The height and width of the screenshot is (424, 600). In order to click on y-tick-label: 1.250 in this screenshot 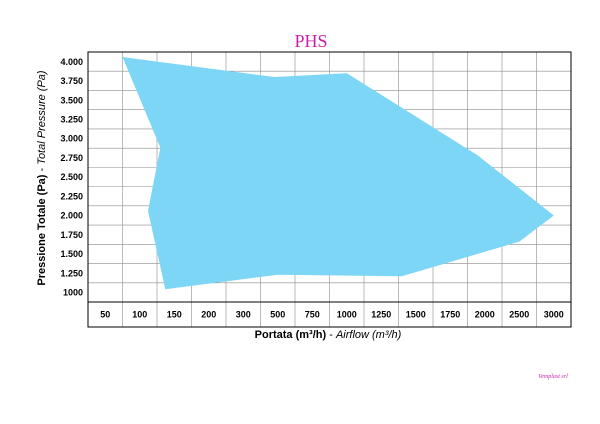, I will do `click(71, 273)`.